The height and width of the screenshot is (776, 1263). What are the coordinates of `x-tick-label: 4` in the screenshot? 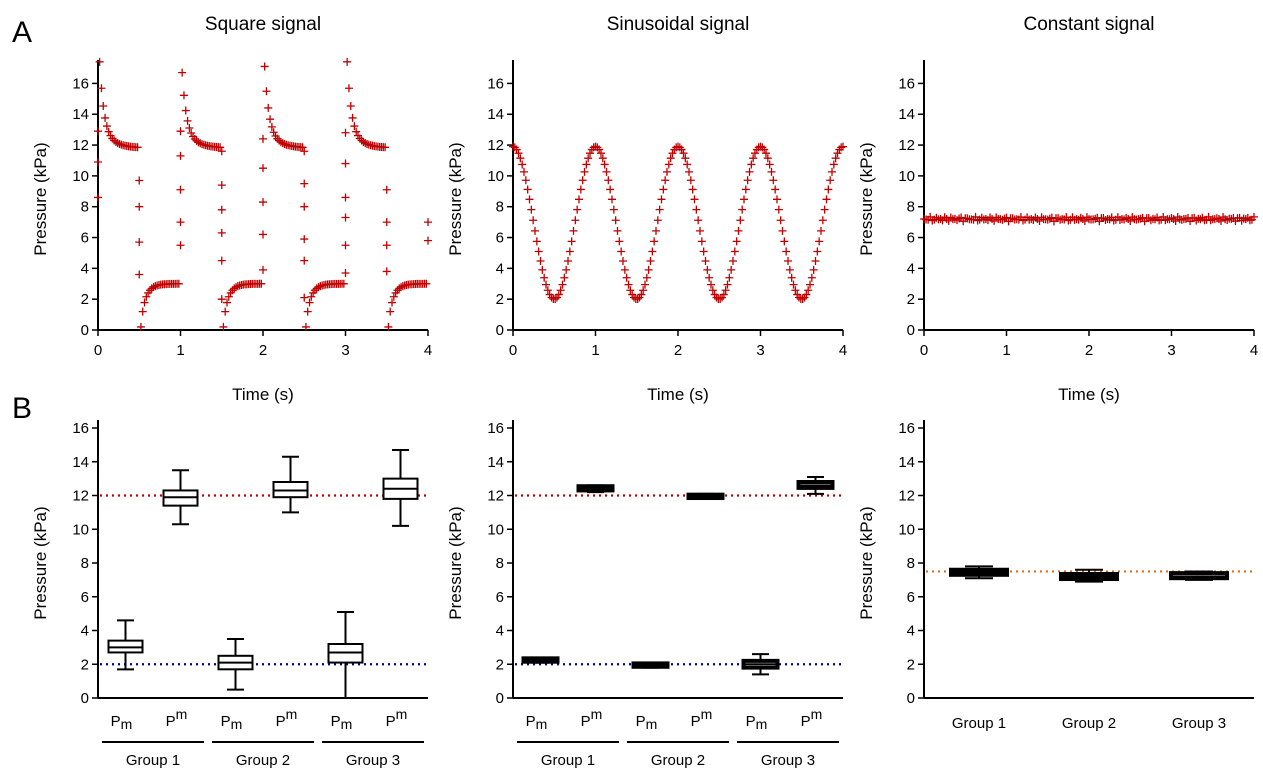 It's located at (1254, 350).